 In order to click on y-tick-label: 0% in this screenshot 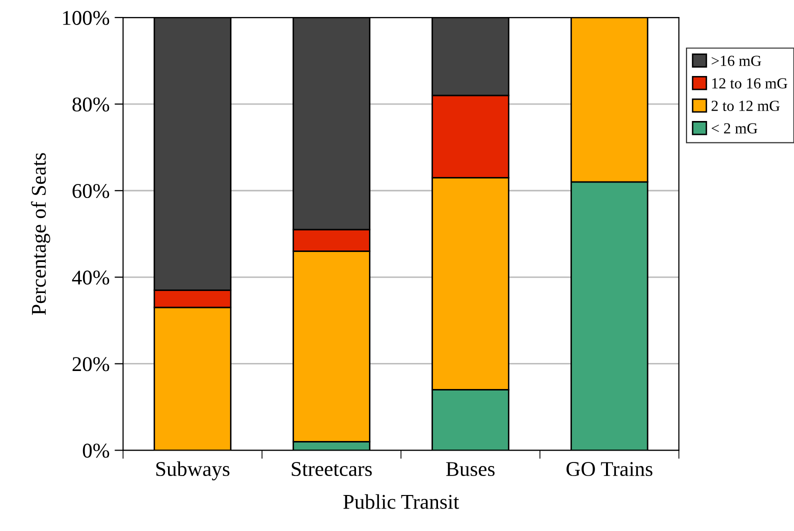, I will do `click(96, 451)`.